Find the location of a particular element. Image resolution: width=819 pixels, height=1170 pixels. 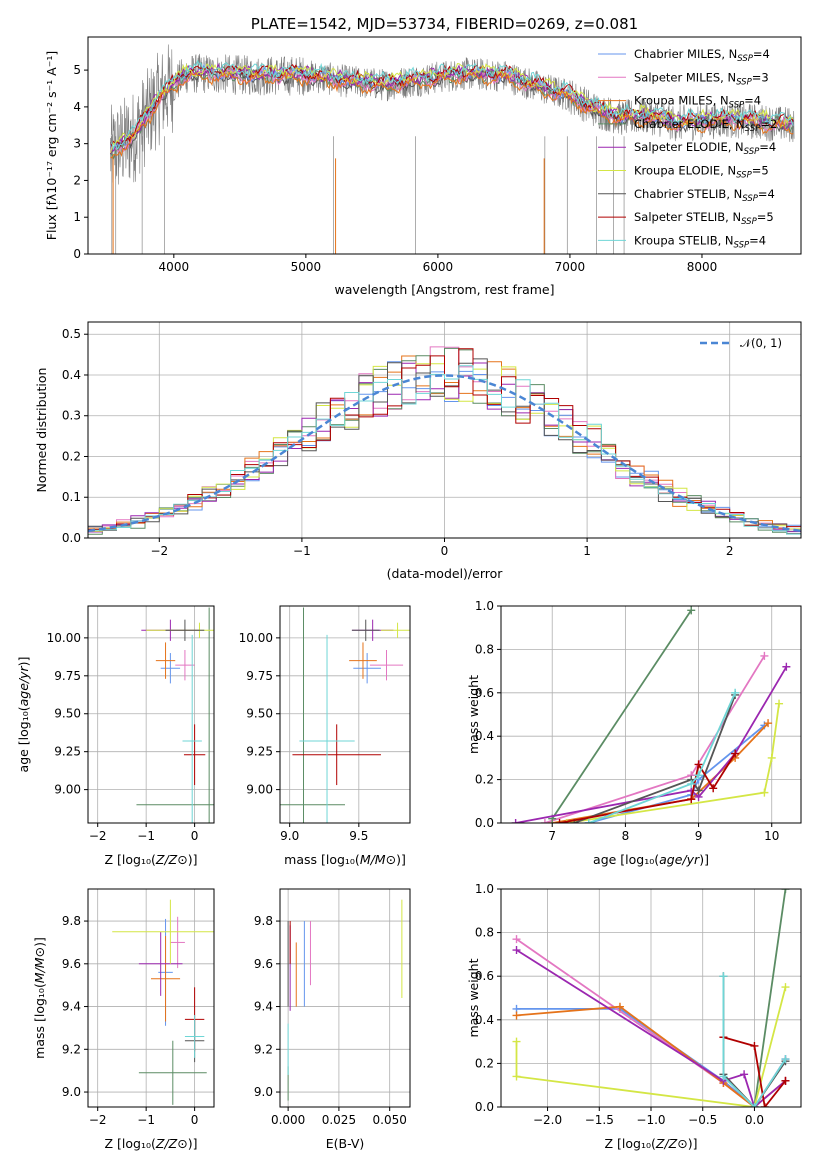

frame-age-vs-mass is located at coordinates (345, 714).